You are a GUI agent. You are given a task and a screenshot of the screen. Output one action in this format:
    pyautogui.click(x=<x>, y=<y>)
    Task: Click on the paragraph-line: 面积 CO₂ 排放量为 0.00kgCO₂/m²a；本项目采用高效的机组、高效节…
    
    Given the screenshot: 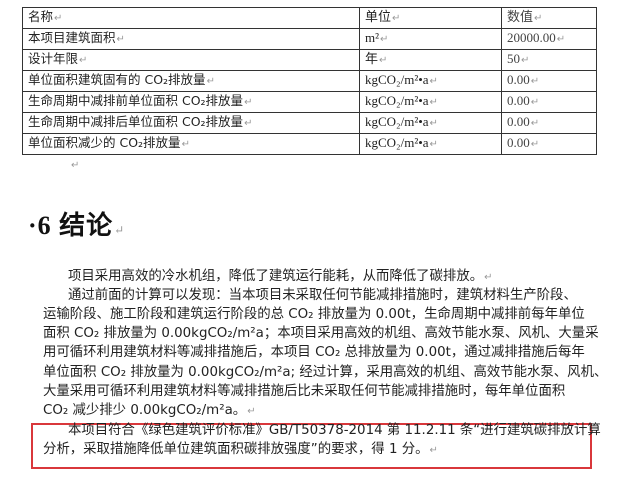 What is the action you would take?
    pyautogui.click(x=321, y=333)
    